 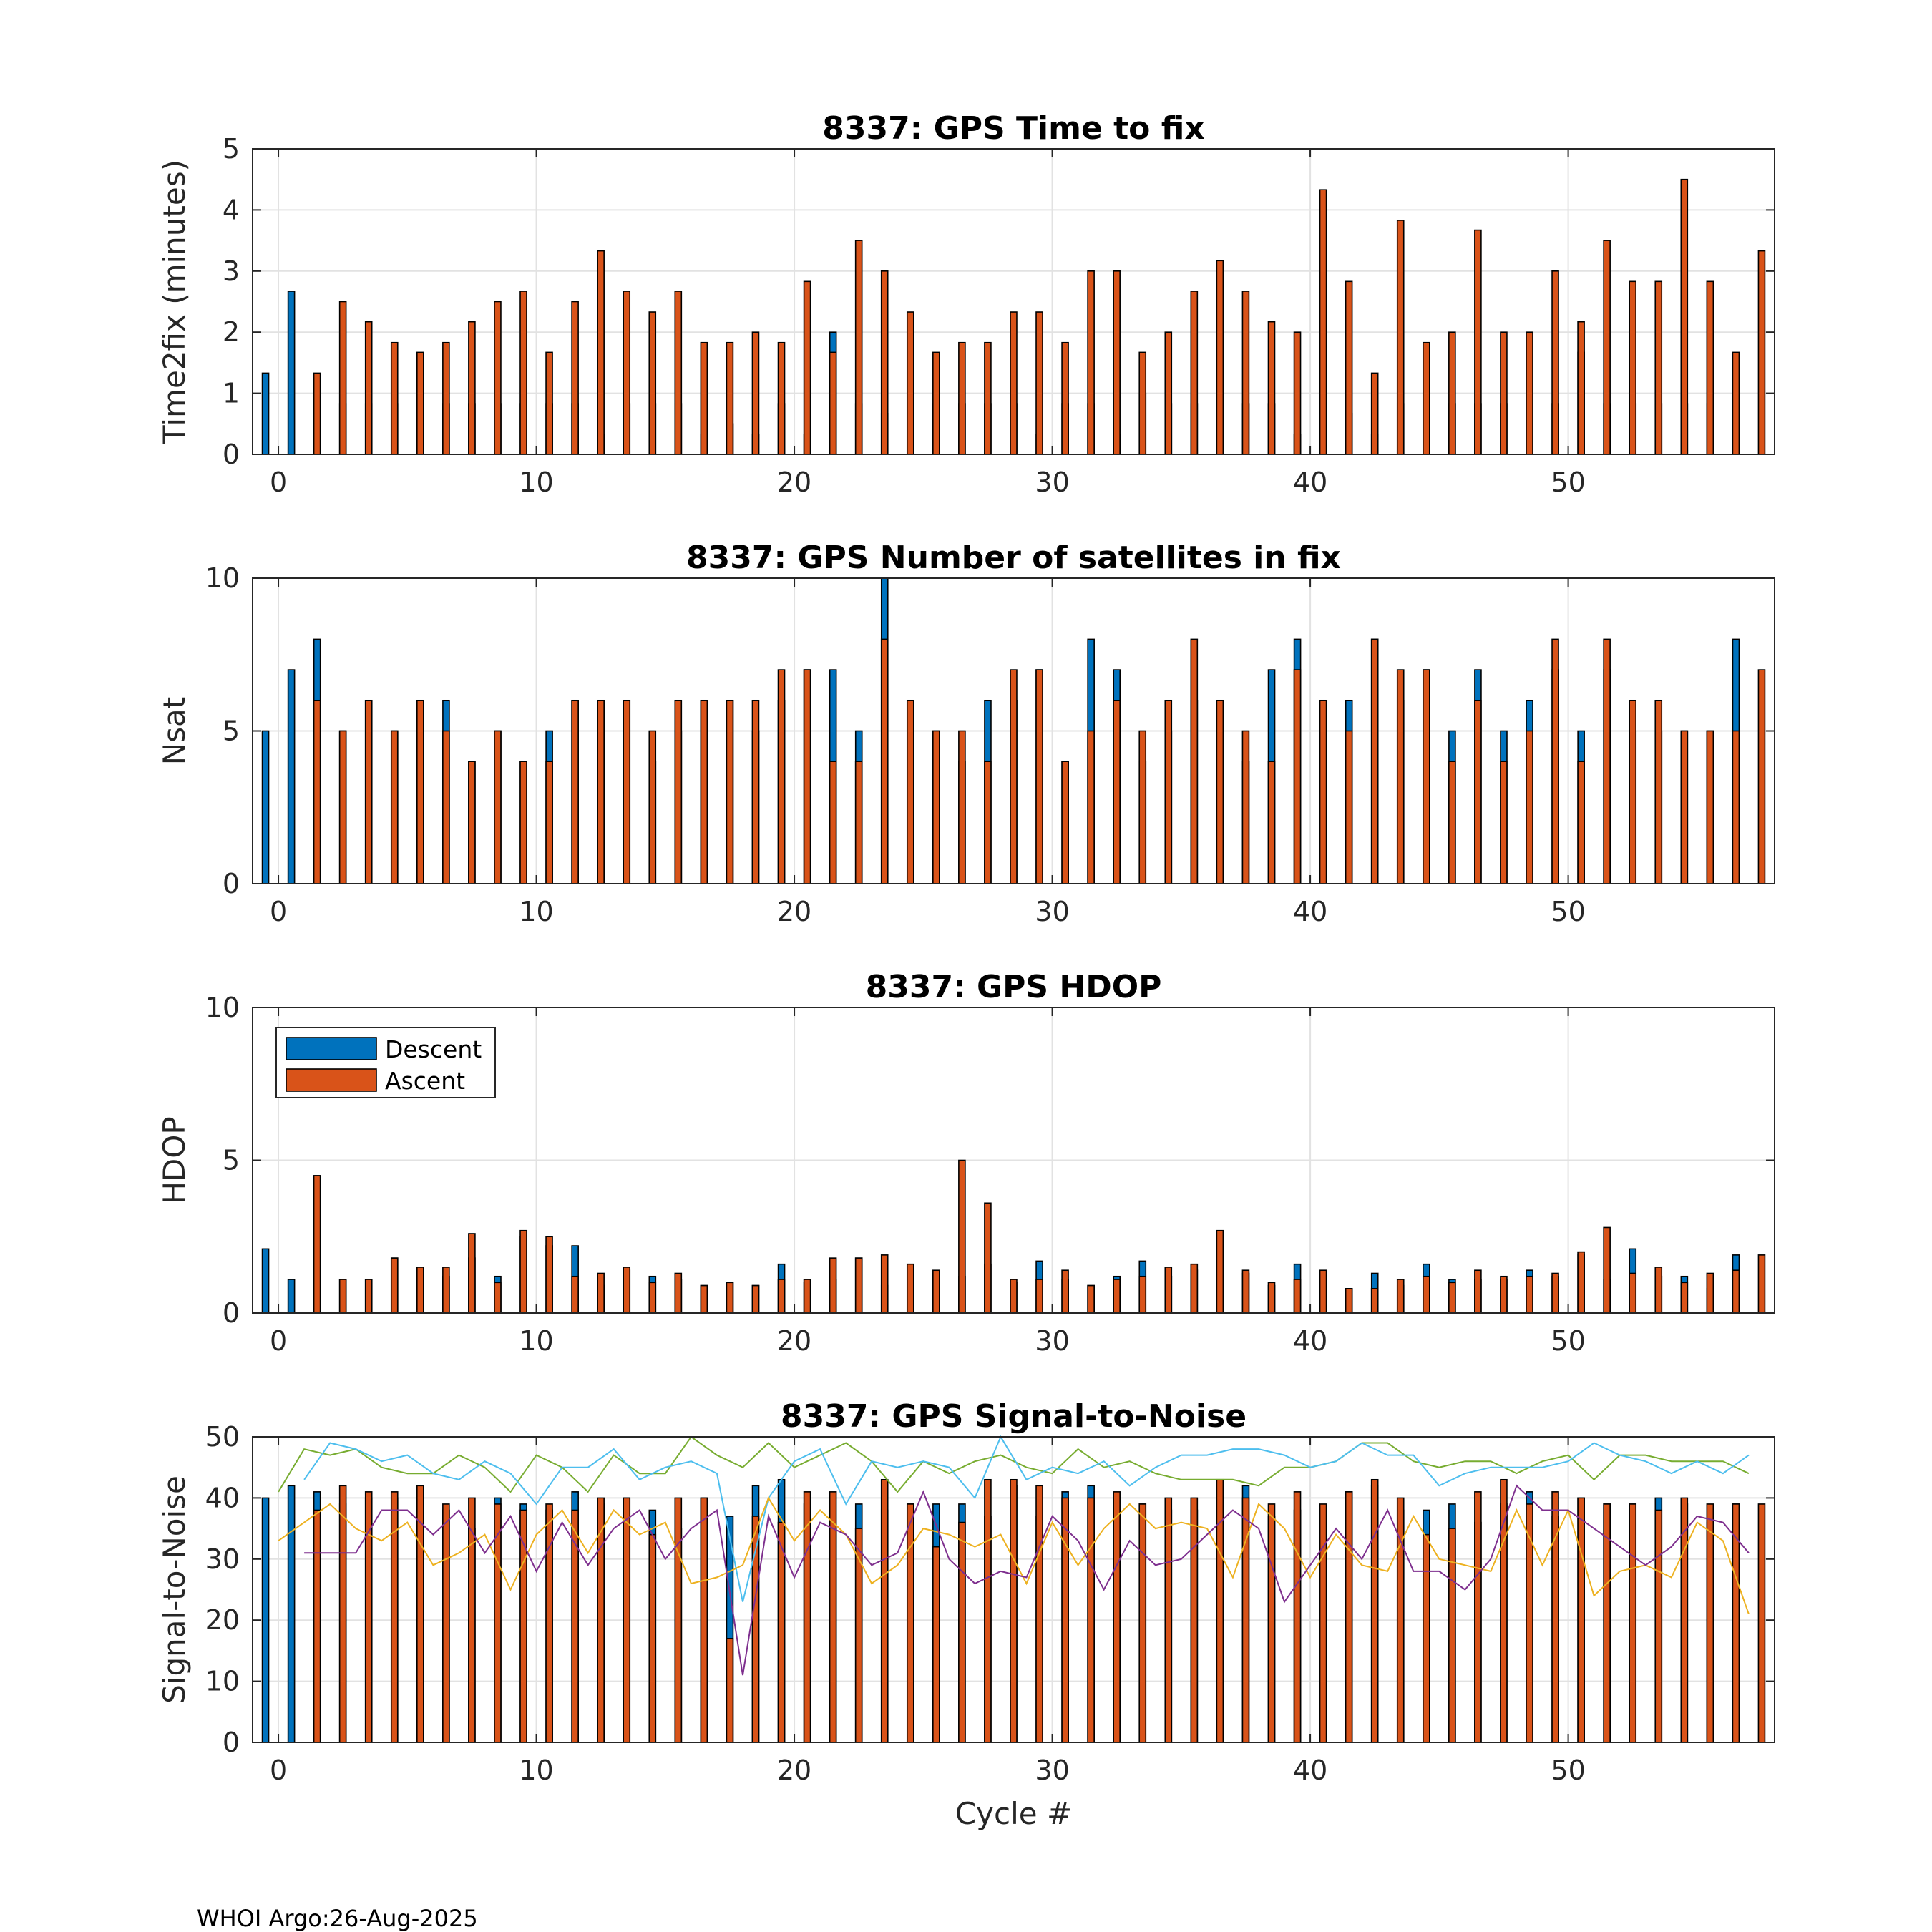 I want to click on axes-box, so click(x=1013, y=301).